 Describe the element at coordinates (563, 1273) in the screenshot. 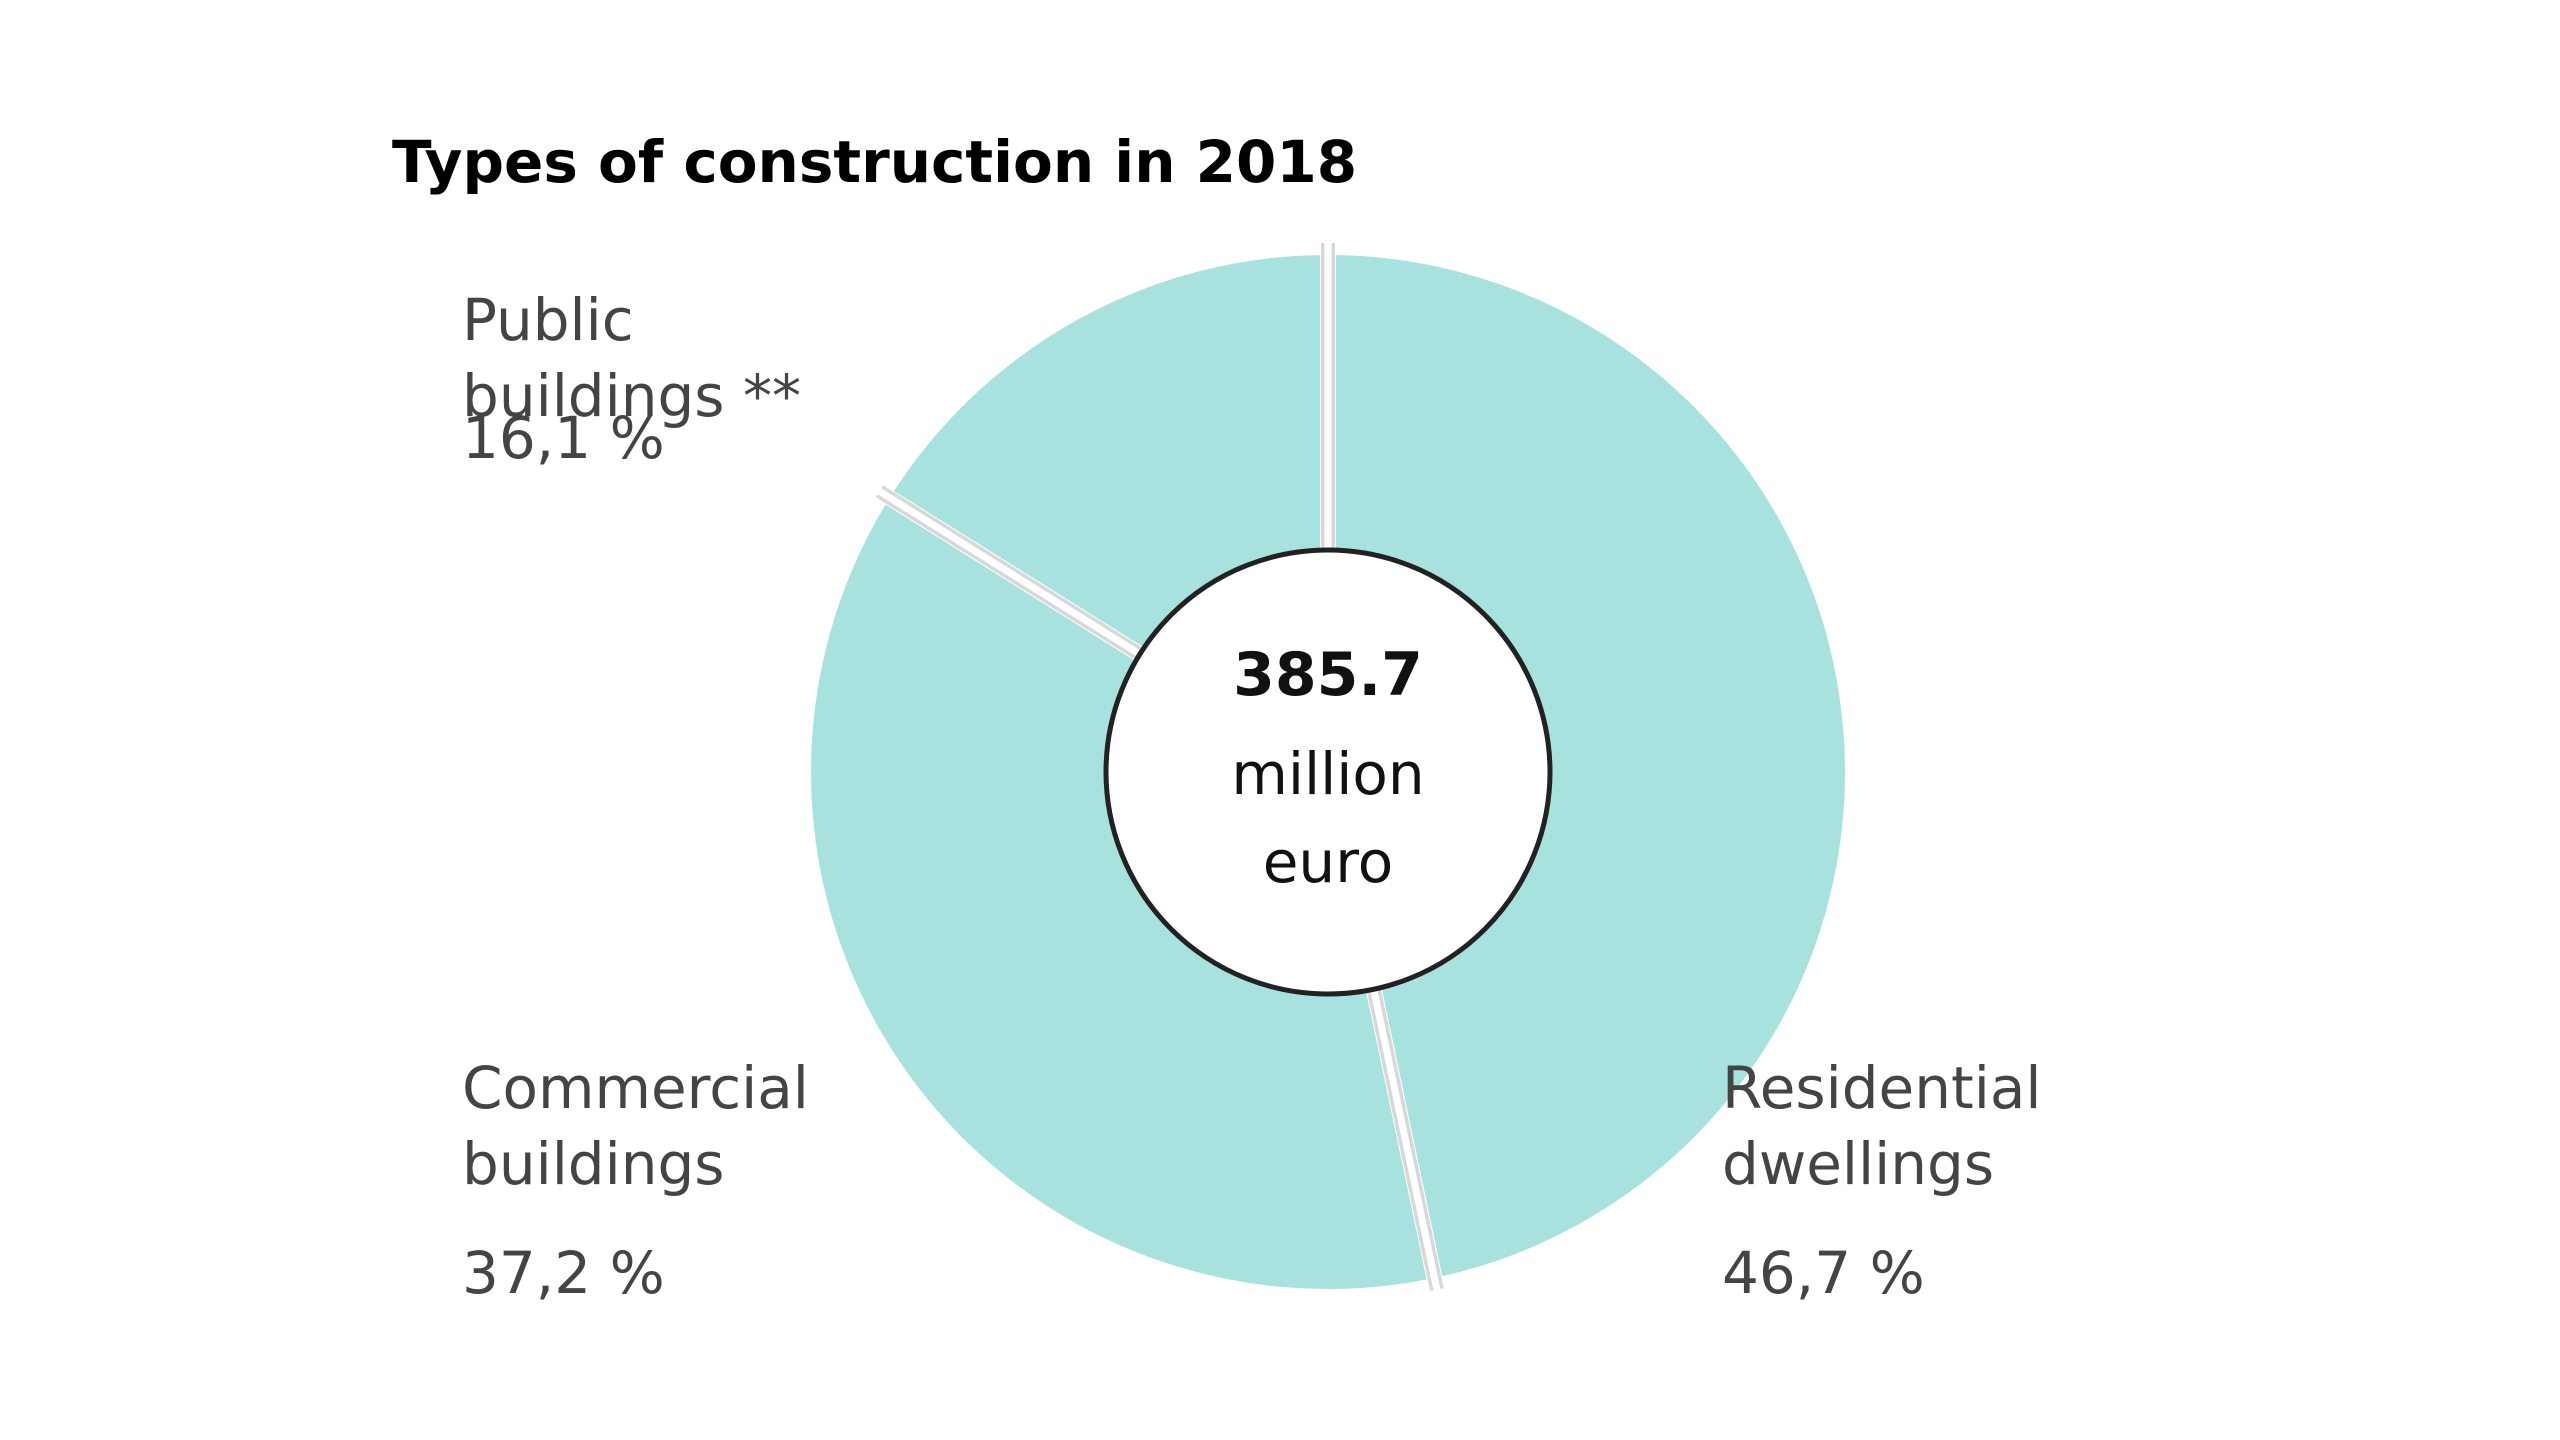

I see `value-label: 37,2 %` at that location.